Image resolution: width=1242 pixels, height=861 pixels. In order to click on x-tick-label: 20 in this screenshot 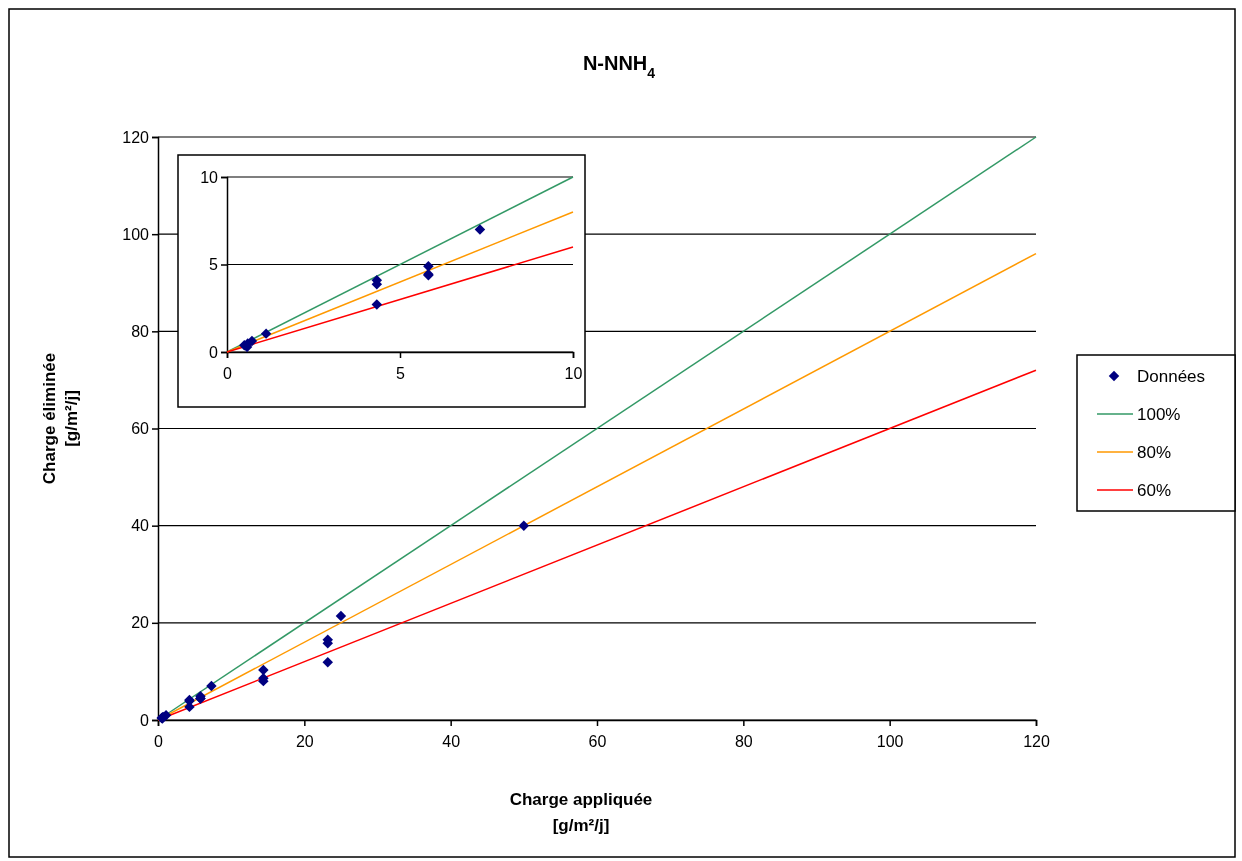, I will do `click(304, 741)`.